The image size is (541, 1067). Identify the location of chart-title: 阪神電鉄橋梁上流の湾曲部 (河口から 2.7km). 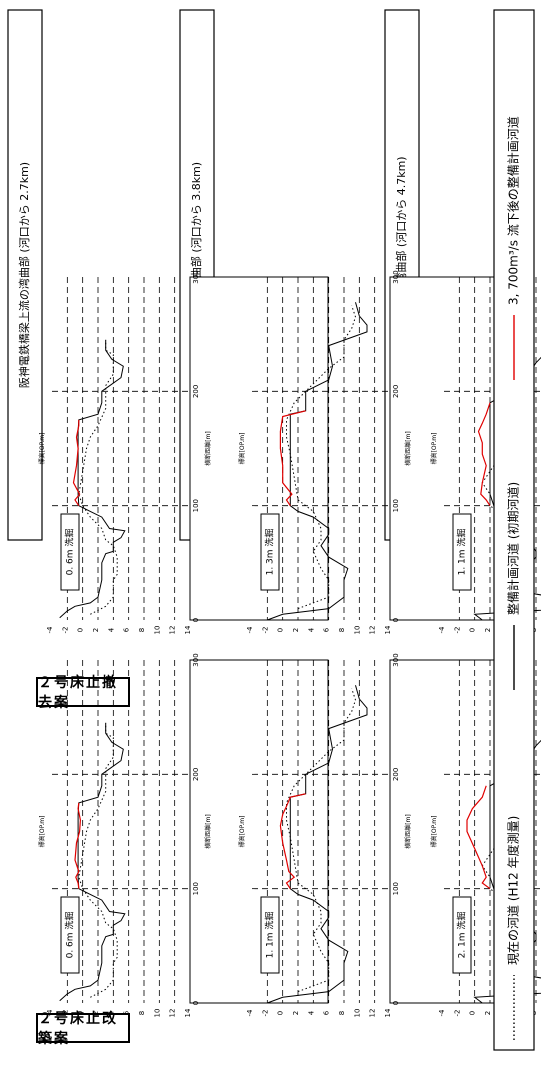
(24, 275).